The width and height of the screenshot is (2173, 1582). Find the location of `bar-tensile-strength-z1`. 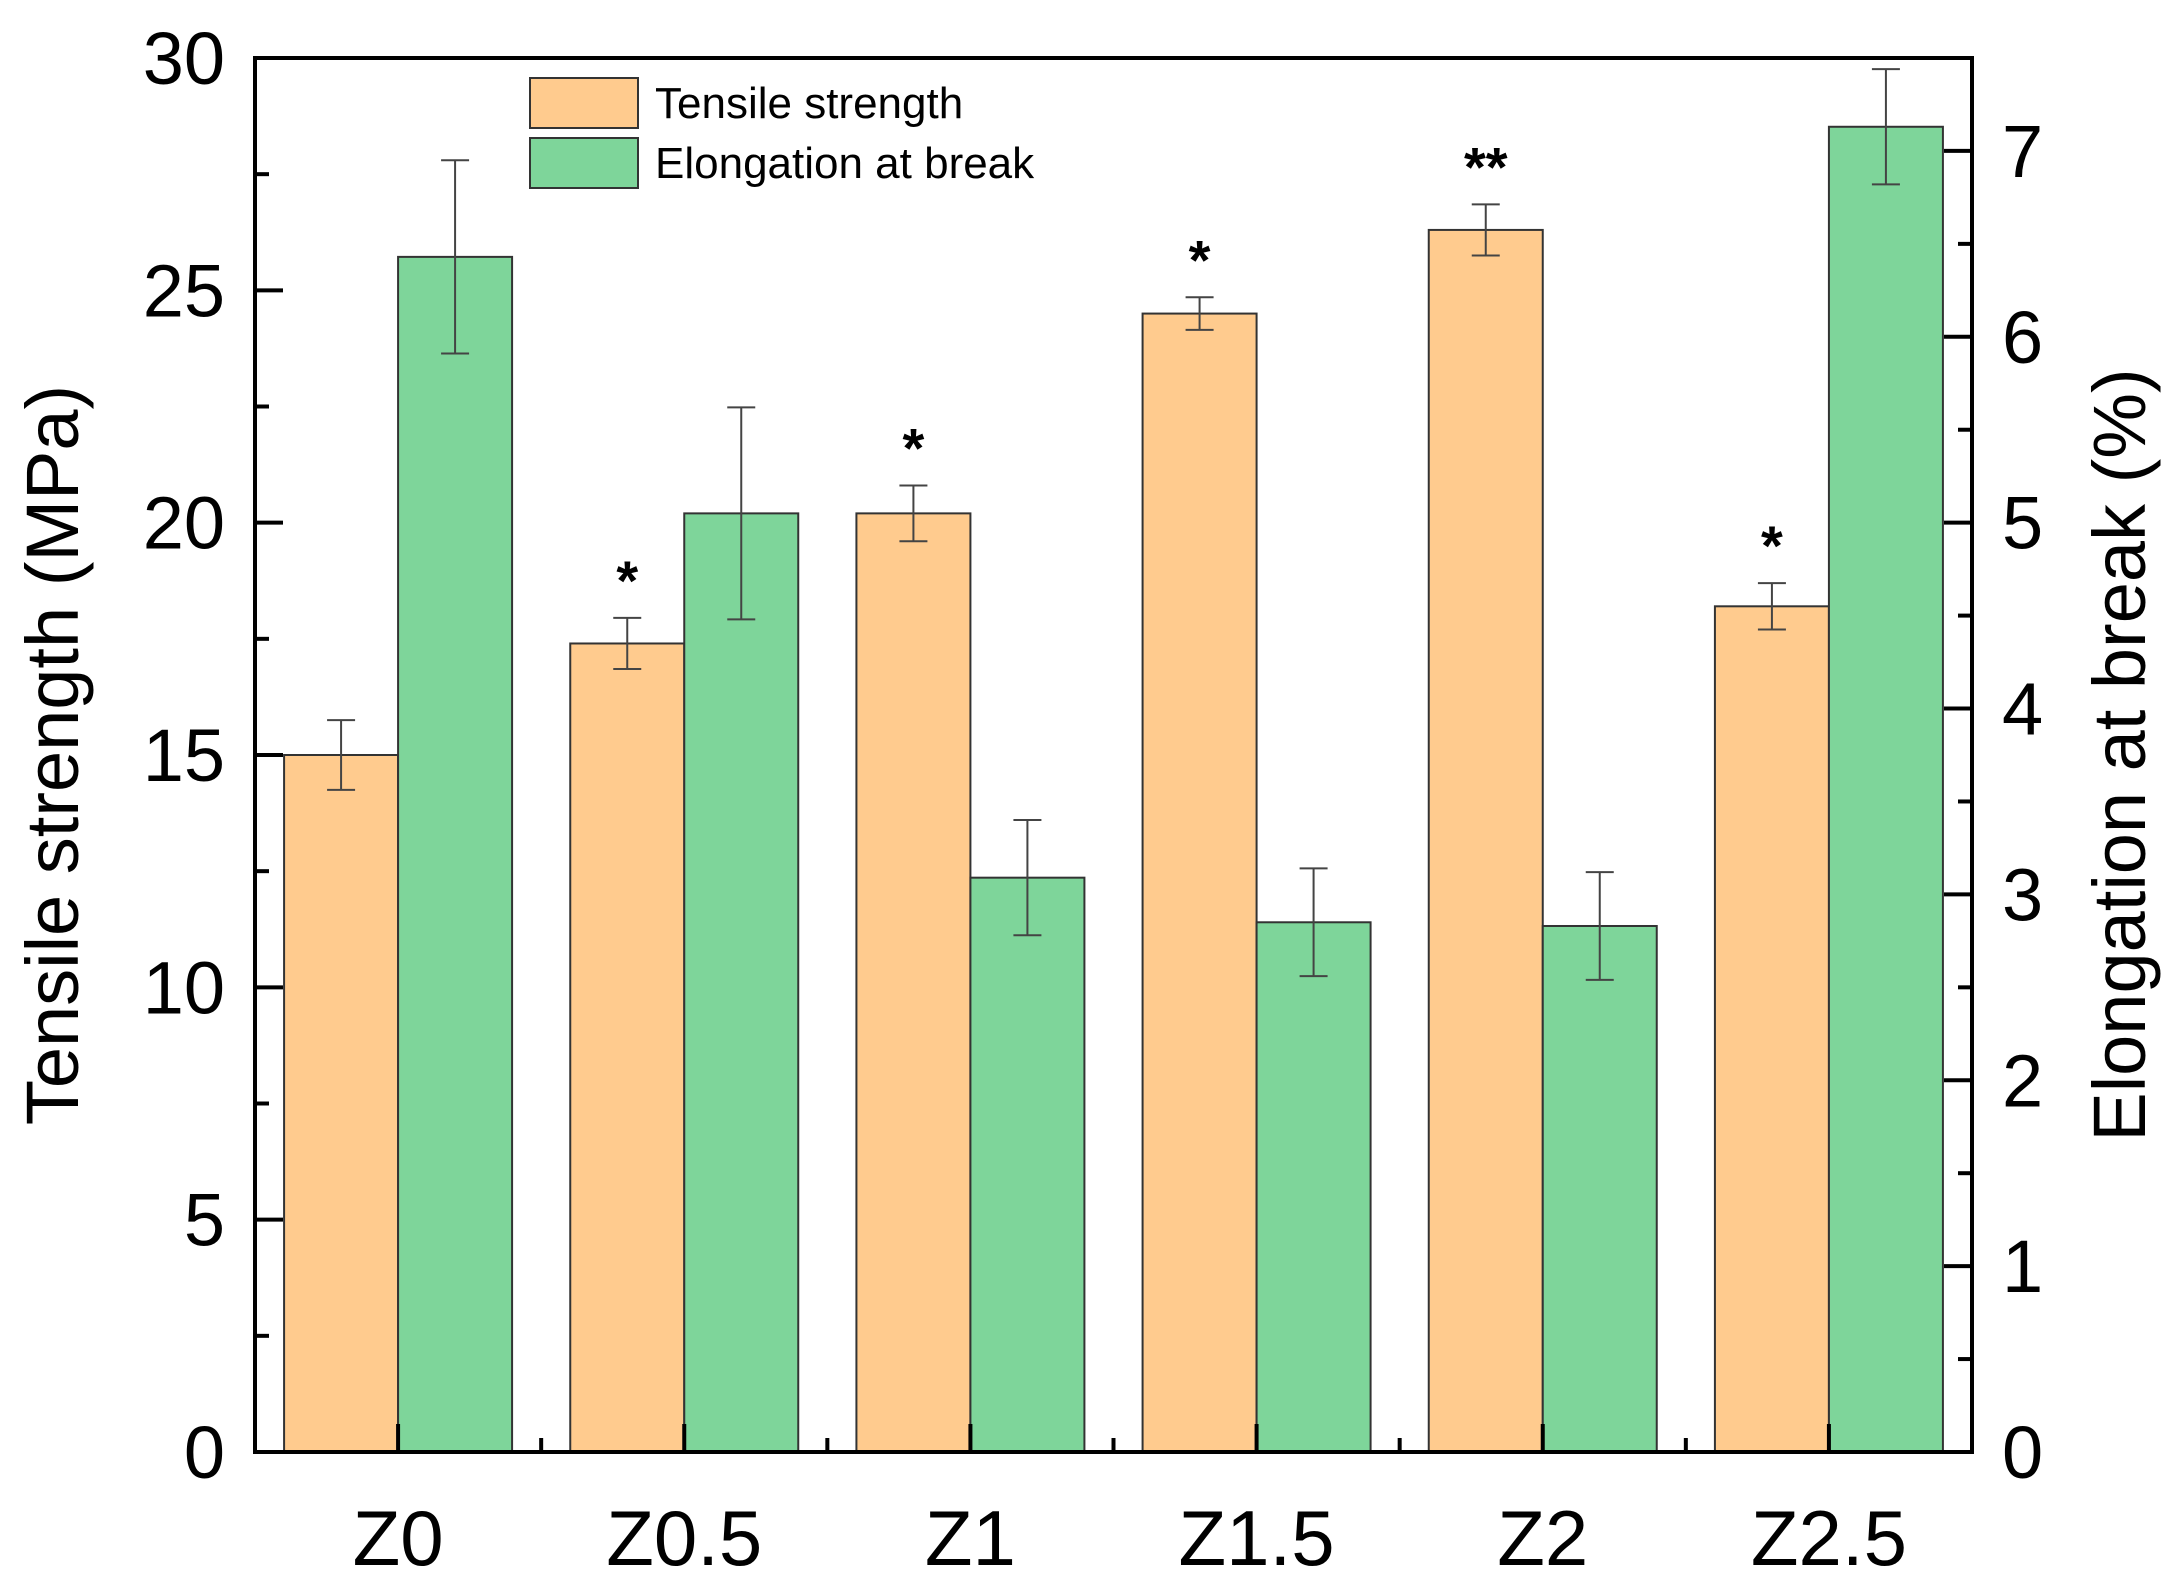

bar-tensile-strength-z1 is located at coordinates (913, 982).